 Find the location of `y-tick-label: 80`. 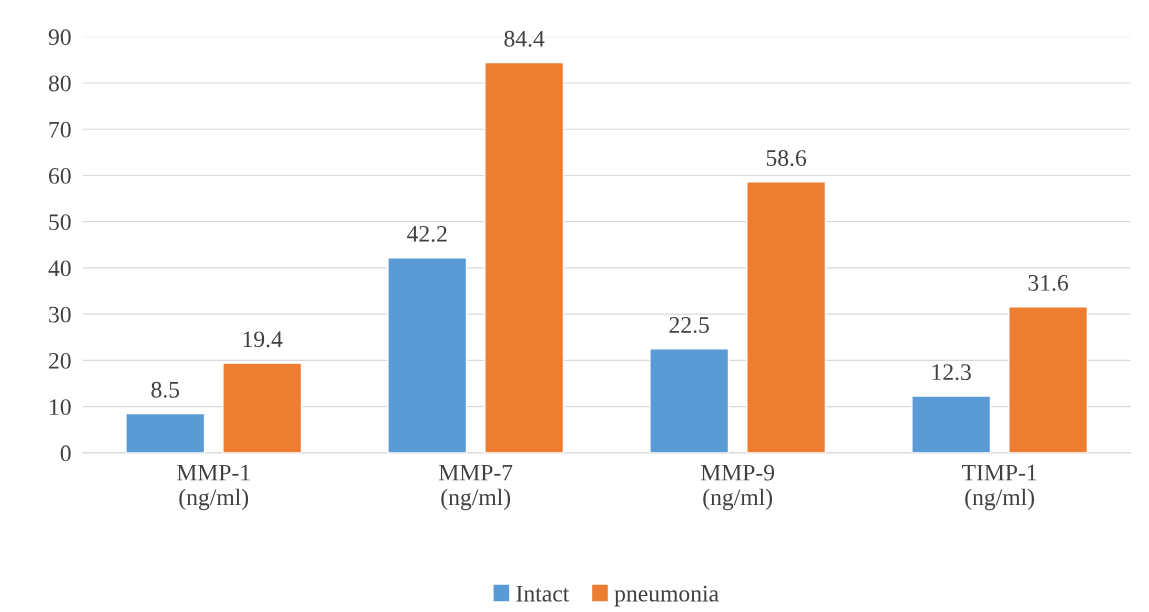

y-tick-label: 80 is located at coordinates (59, 83).